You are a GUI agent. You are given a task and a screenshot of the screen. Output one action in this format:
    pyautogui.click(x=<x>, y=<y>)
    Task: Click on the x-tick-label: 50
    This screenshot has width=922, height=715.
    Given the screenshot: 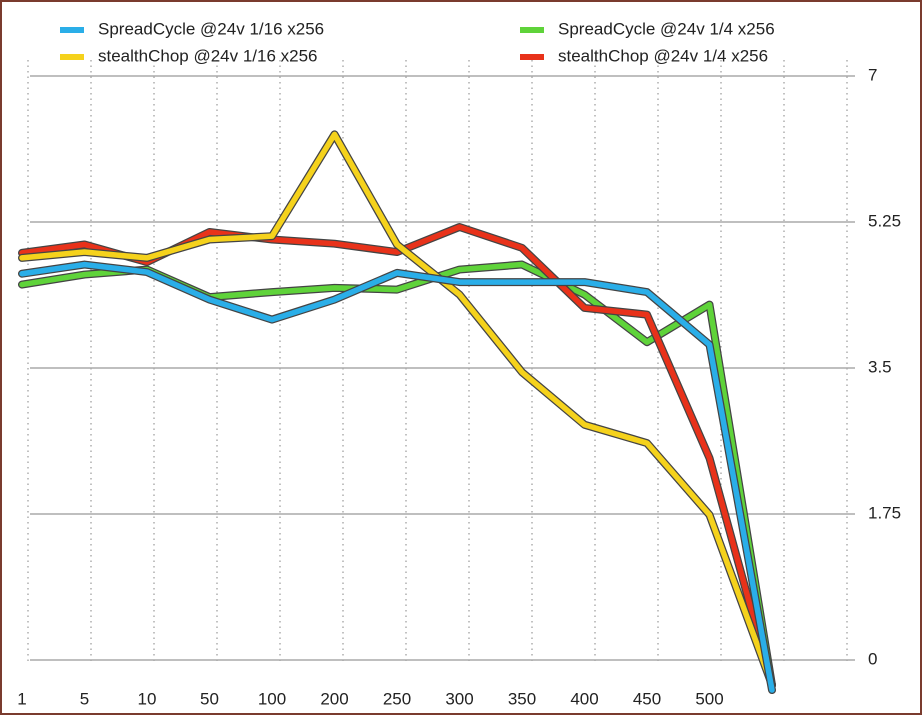 What is the action you would take?
    pyautogui.click(x=209, y=698)
    